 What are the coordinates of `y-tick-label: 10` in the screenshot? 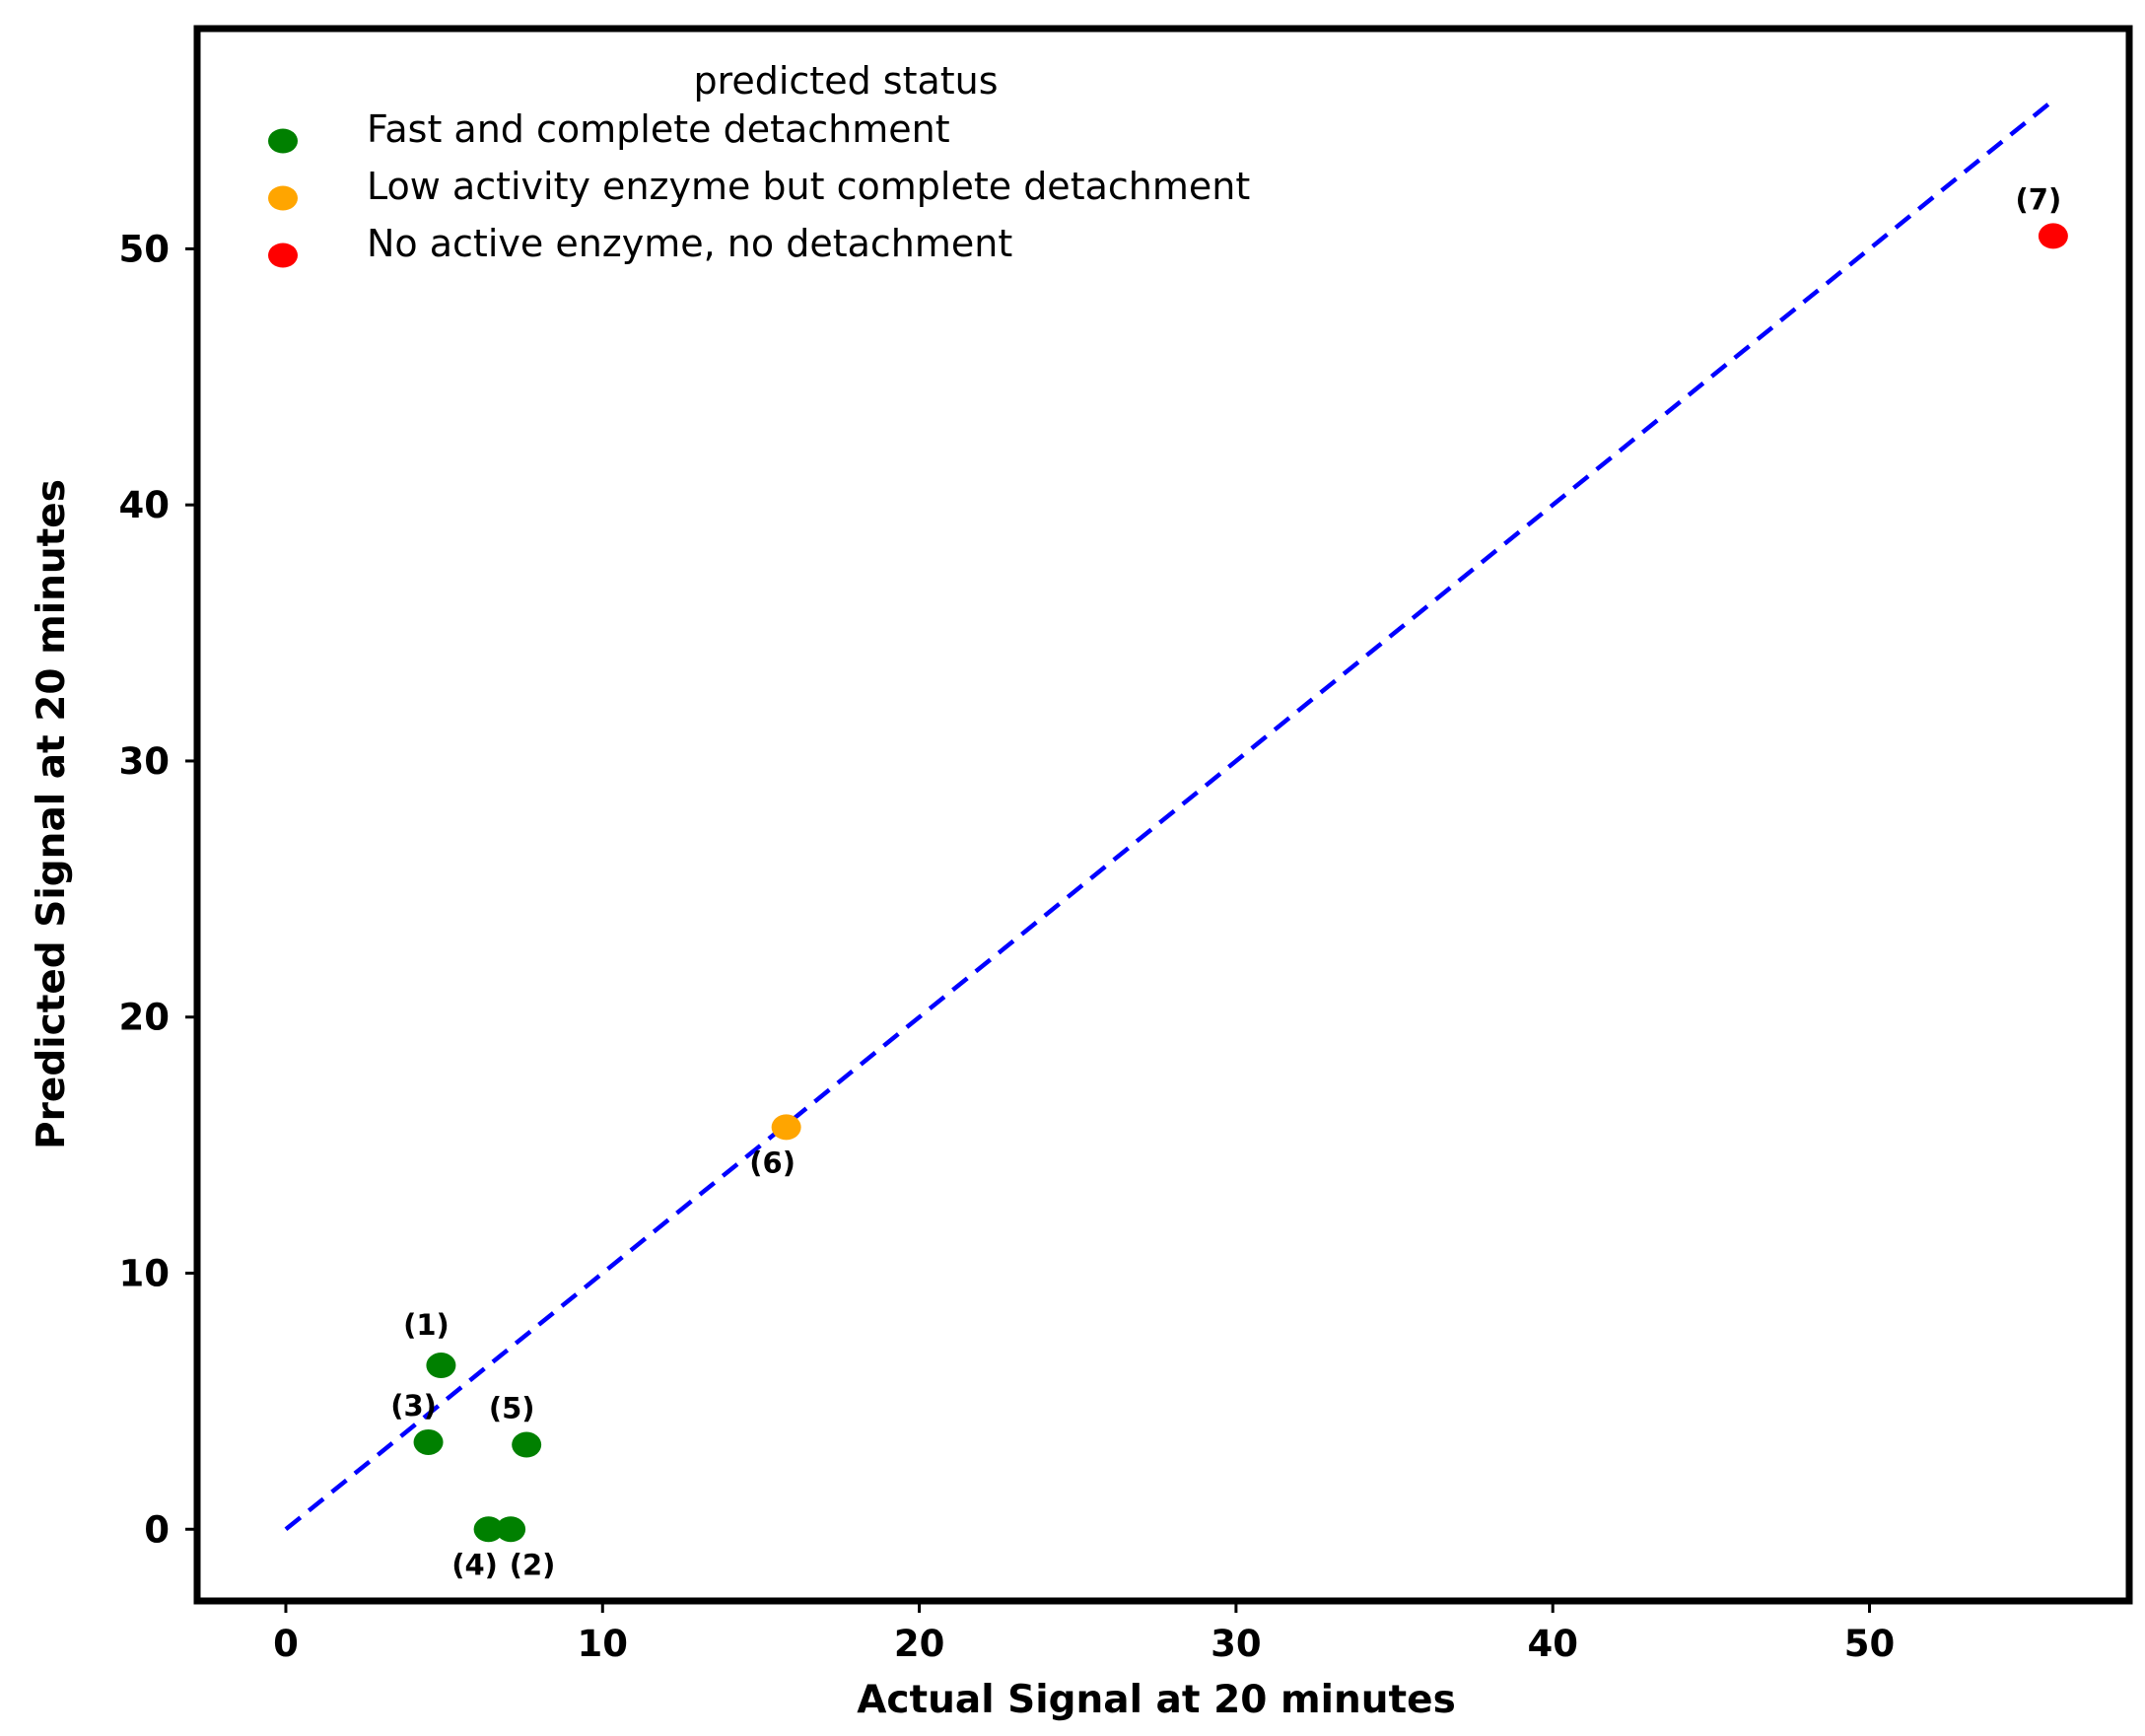 It's located at (145, 1273).